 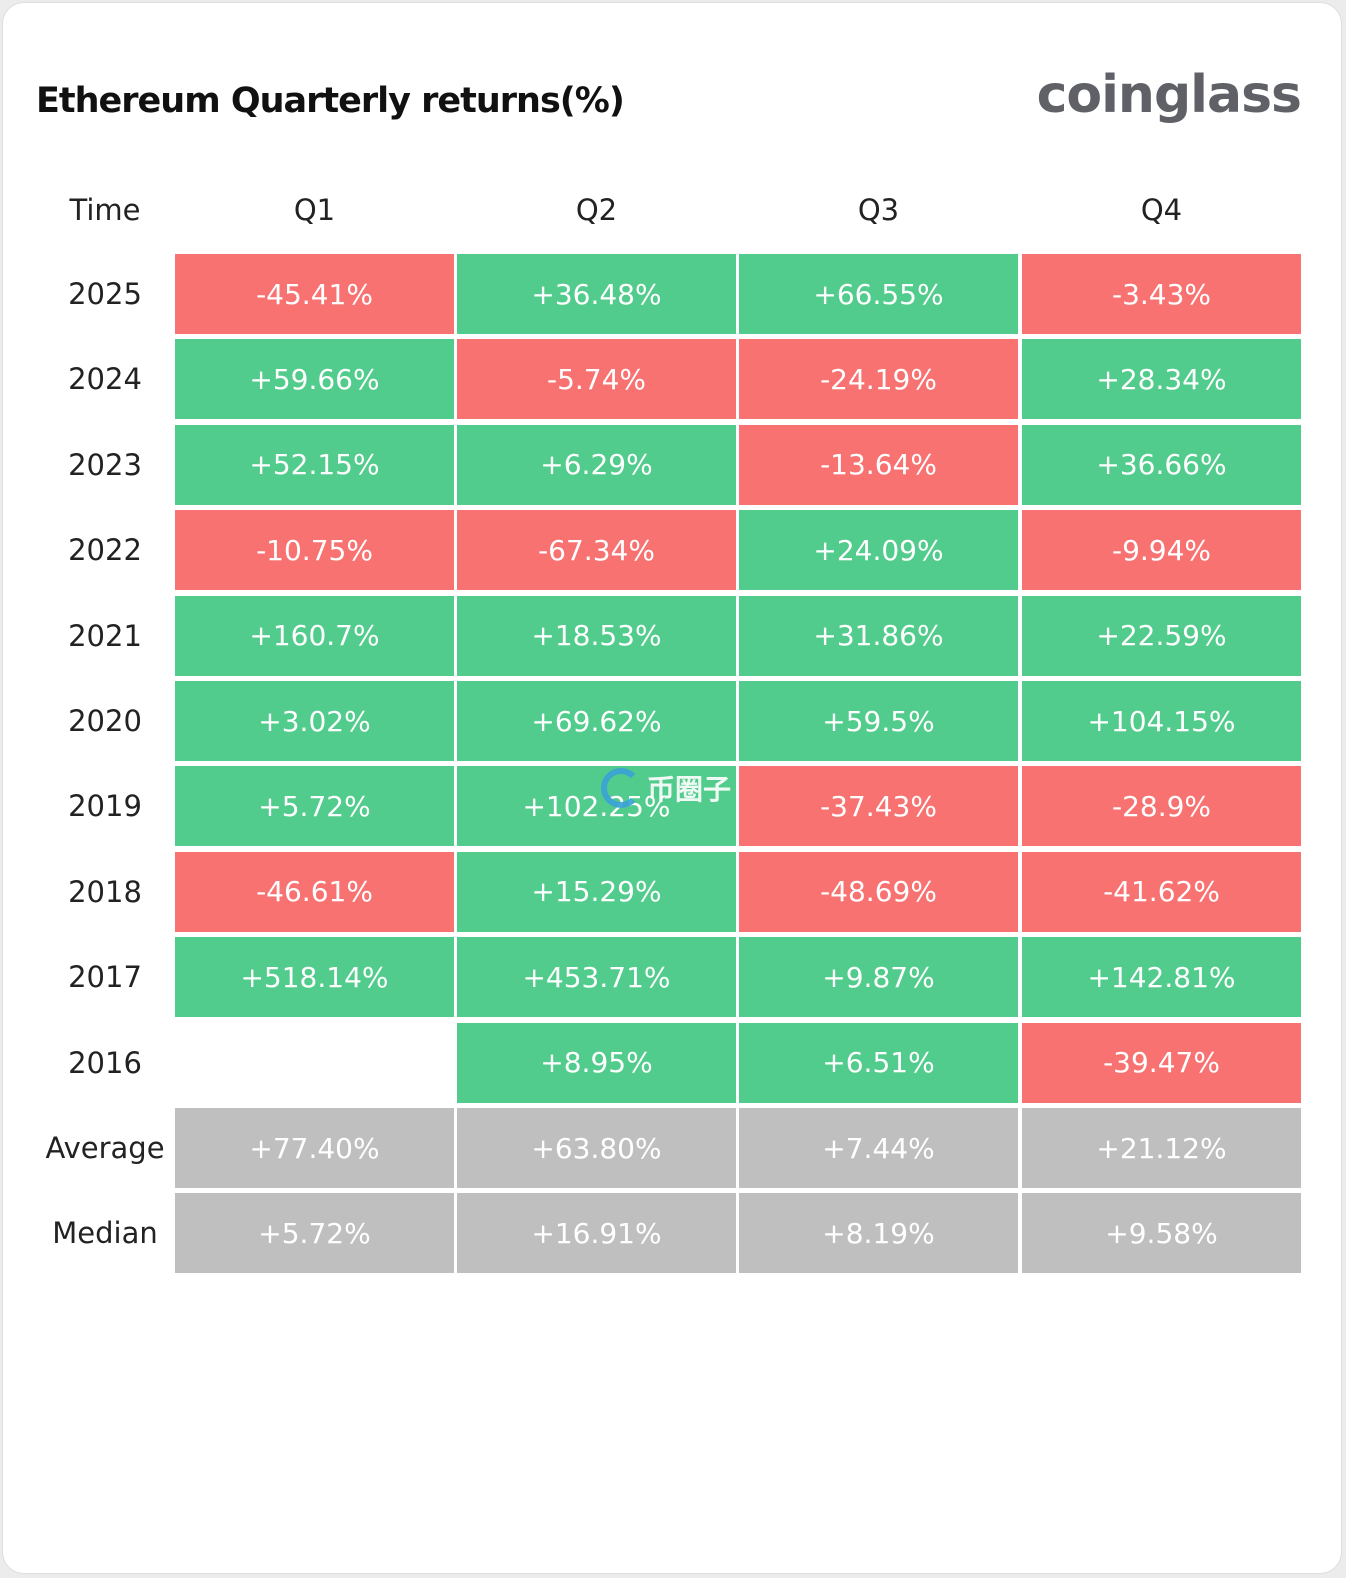 What do you see at coordinates (596, 721) in the screenshot?
I see `return-cell: +69.62%` at bounding box center [596, 721].